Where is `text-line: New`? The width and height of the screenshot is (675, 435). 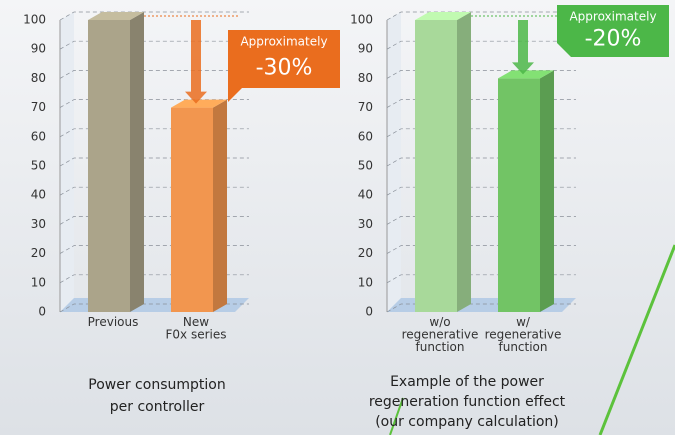
text-line: New is located at coordinates (196, 322).